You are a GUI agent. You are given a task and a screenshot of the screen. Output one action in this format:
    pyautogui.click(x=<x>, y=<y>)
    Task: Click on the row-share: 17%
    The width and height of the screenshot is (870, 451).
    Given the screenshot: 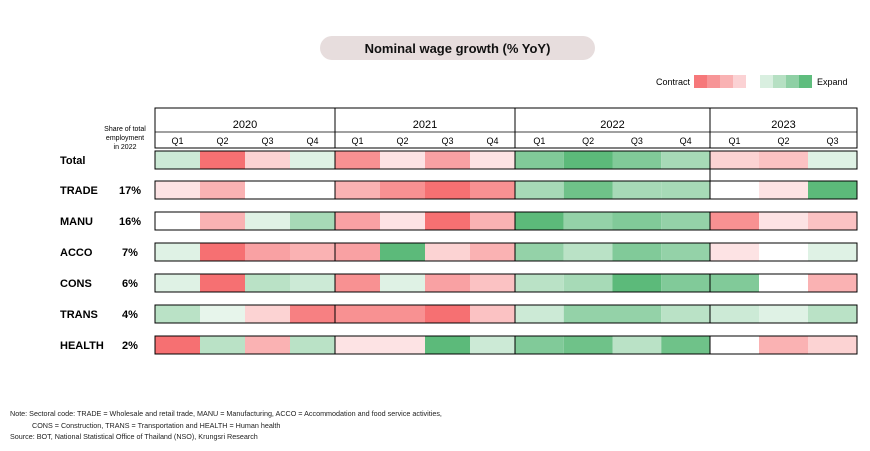 What is the action you would take?
    pyautogui.click(x=130, y=191)
    